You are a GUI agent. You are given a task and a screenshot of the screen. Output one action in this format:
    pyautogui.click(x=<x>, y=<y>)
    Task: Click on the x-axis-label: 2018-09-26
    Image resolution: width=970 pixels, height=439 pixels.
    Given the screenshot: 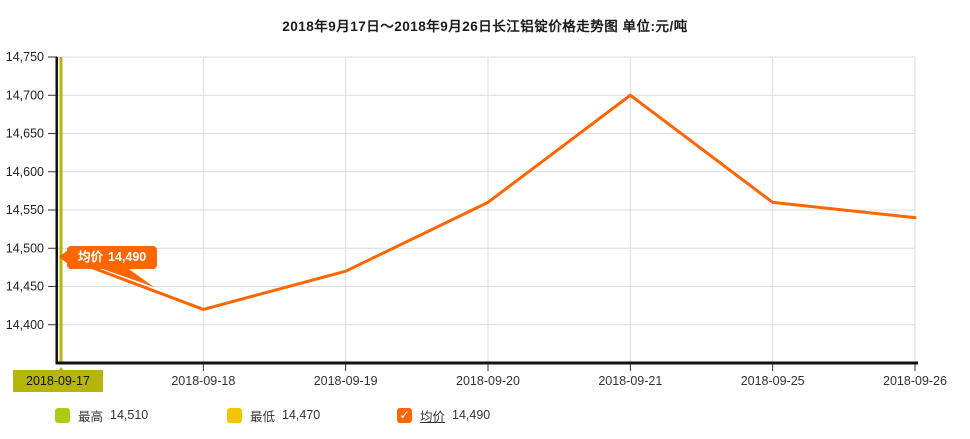 What is the action you would take?
    pyautogui.click(x=915, y=381)
    